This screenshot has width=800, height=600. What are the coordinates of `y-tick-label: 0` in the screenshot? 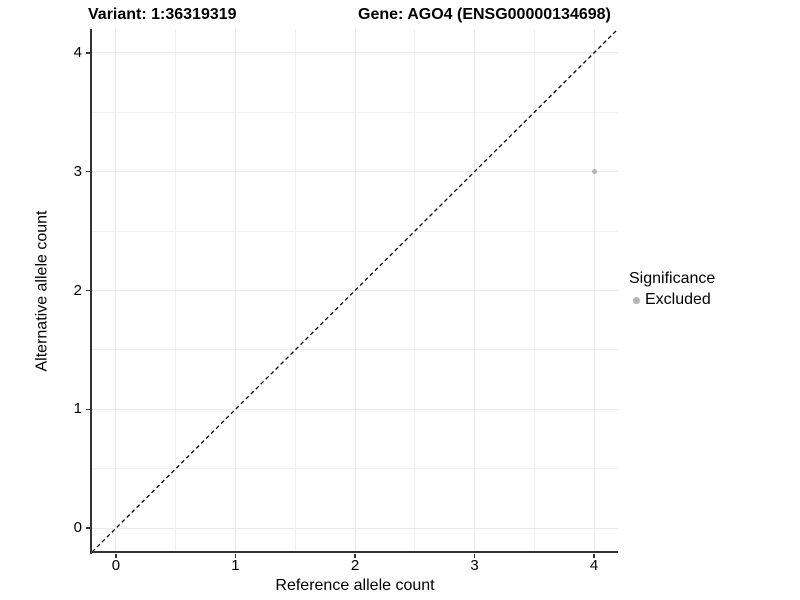 It's located at (77, 528).